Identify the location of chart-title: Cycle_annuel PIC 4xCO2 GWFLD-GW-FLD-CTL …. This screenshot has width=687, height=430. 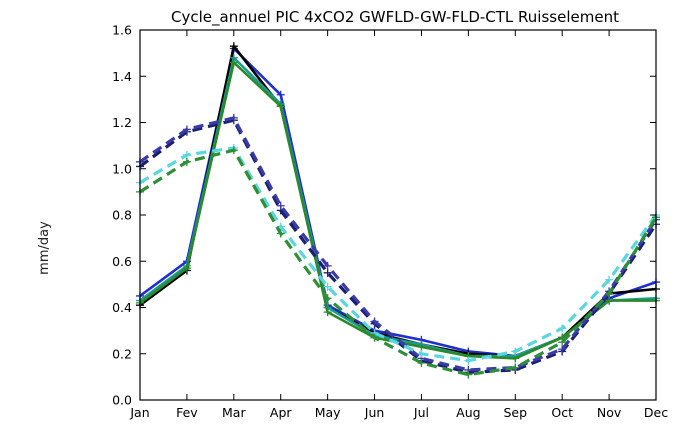
(395, 17).